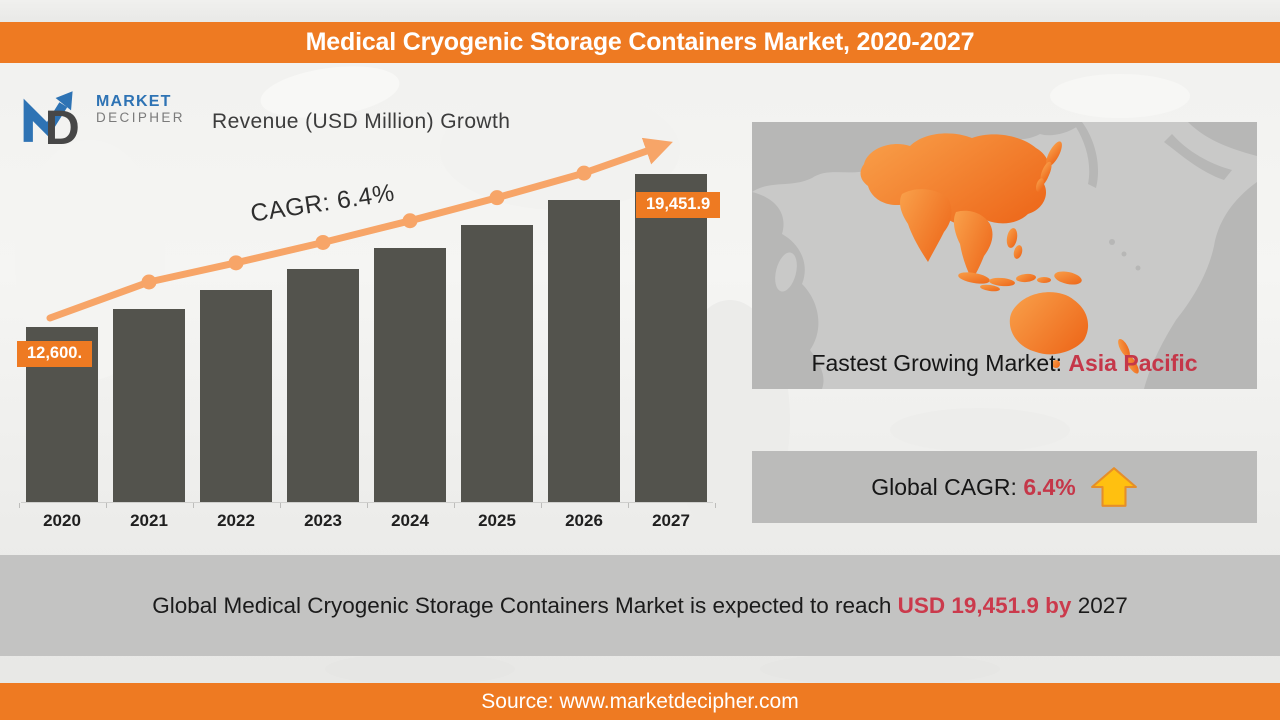 This screenshot has width=1280, height=720. What do you see at coordinates (236, 520) in the screenshot?
I see `x-axis-label-2022: 2022` at bounding box center [236, 520].